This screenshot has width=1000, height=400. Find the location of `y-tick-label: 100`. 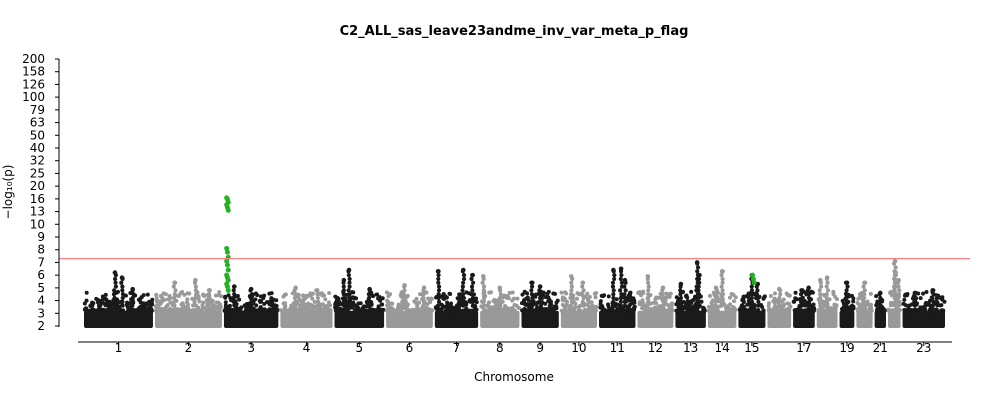

y-tick-label: 100 is located at coordinates (33, 97).